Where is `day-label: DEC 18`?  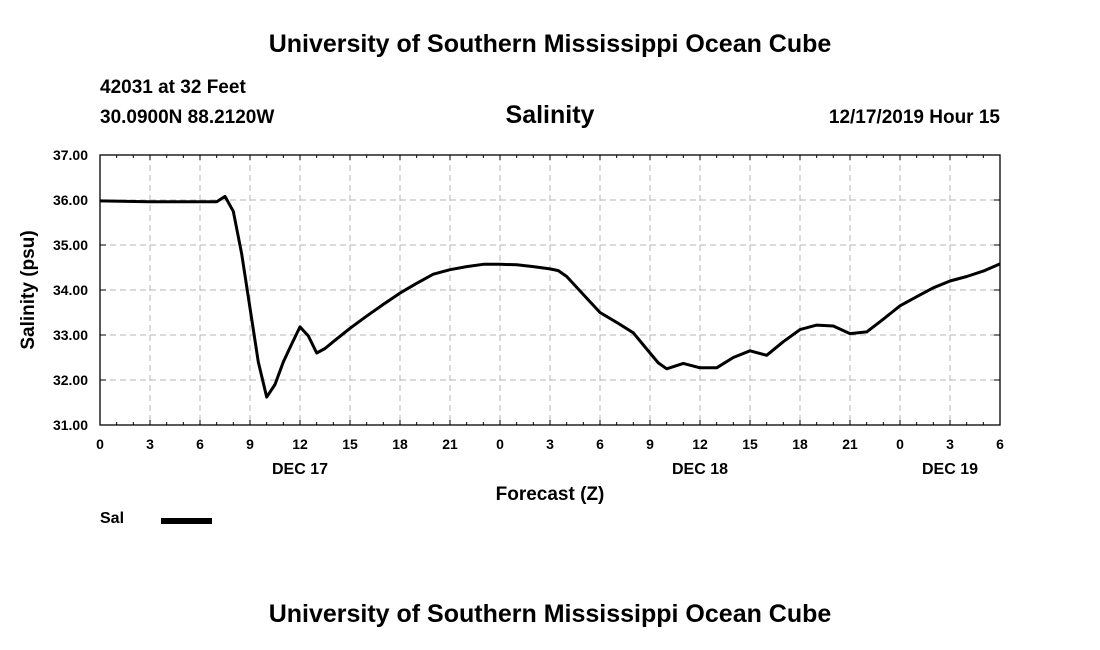
day-label: DEC 18 is located at coordinates (700, 469).